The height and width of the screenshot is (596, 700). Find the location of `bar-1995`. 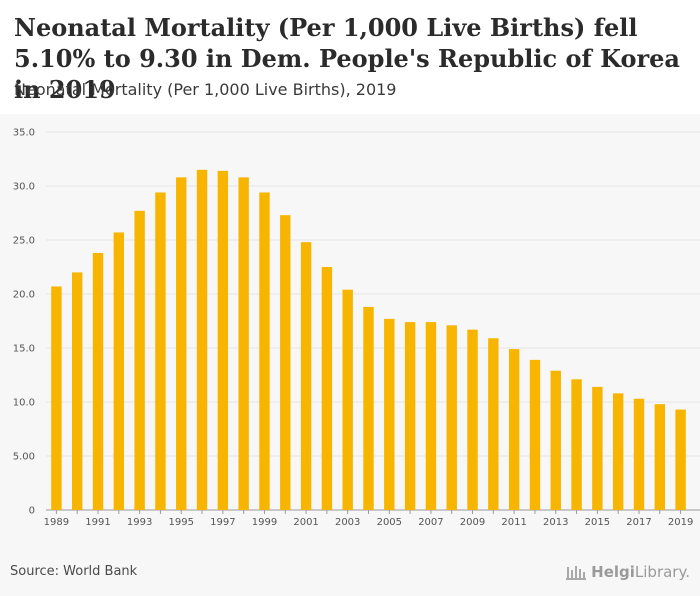

bar-1995 is located at coordinates (181, 344).